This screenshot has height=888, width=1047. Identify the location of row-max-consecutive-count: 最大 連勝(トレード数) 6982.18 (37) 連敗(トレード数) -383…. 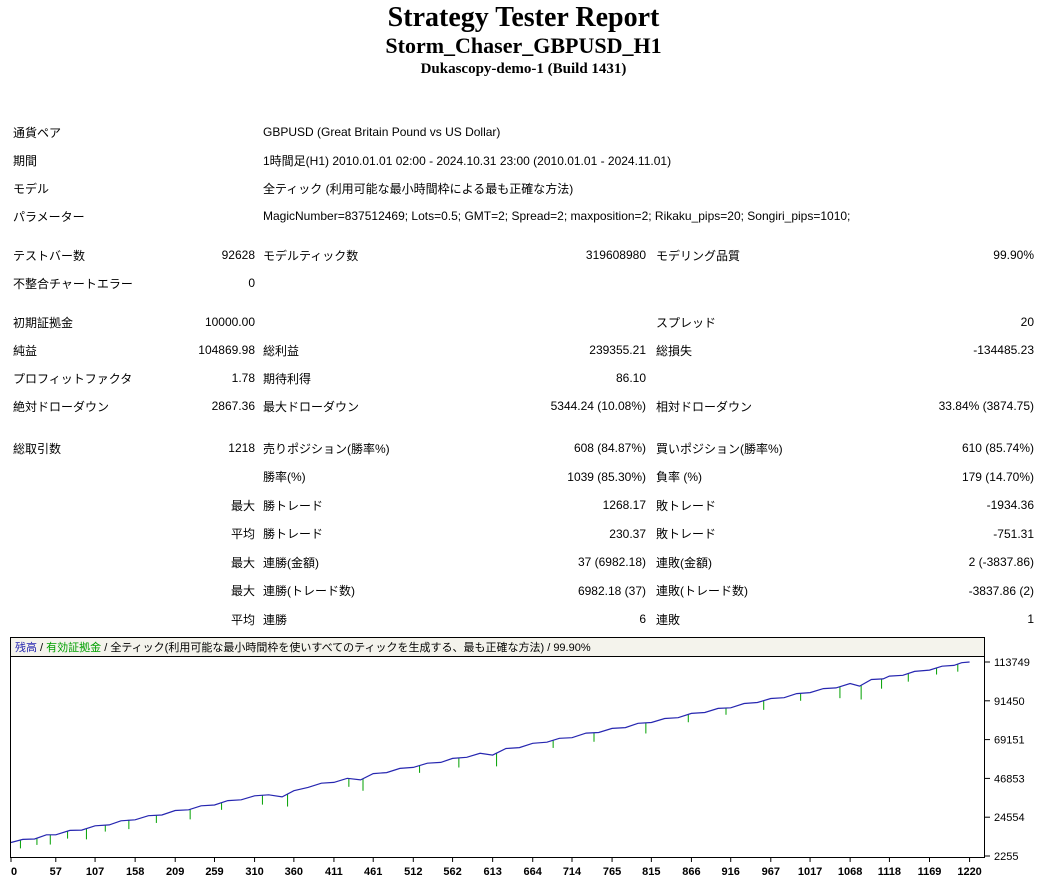
(523, 591).